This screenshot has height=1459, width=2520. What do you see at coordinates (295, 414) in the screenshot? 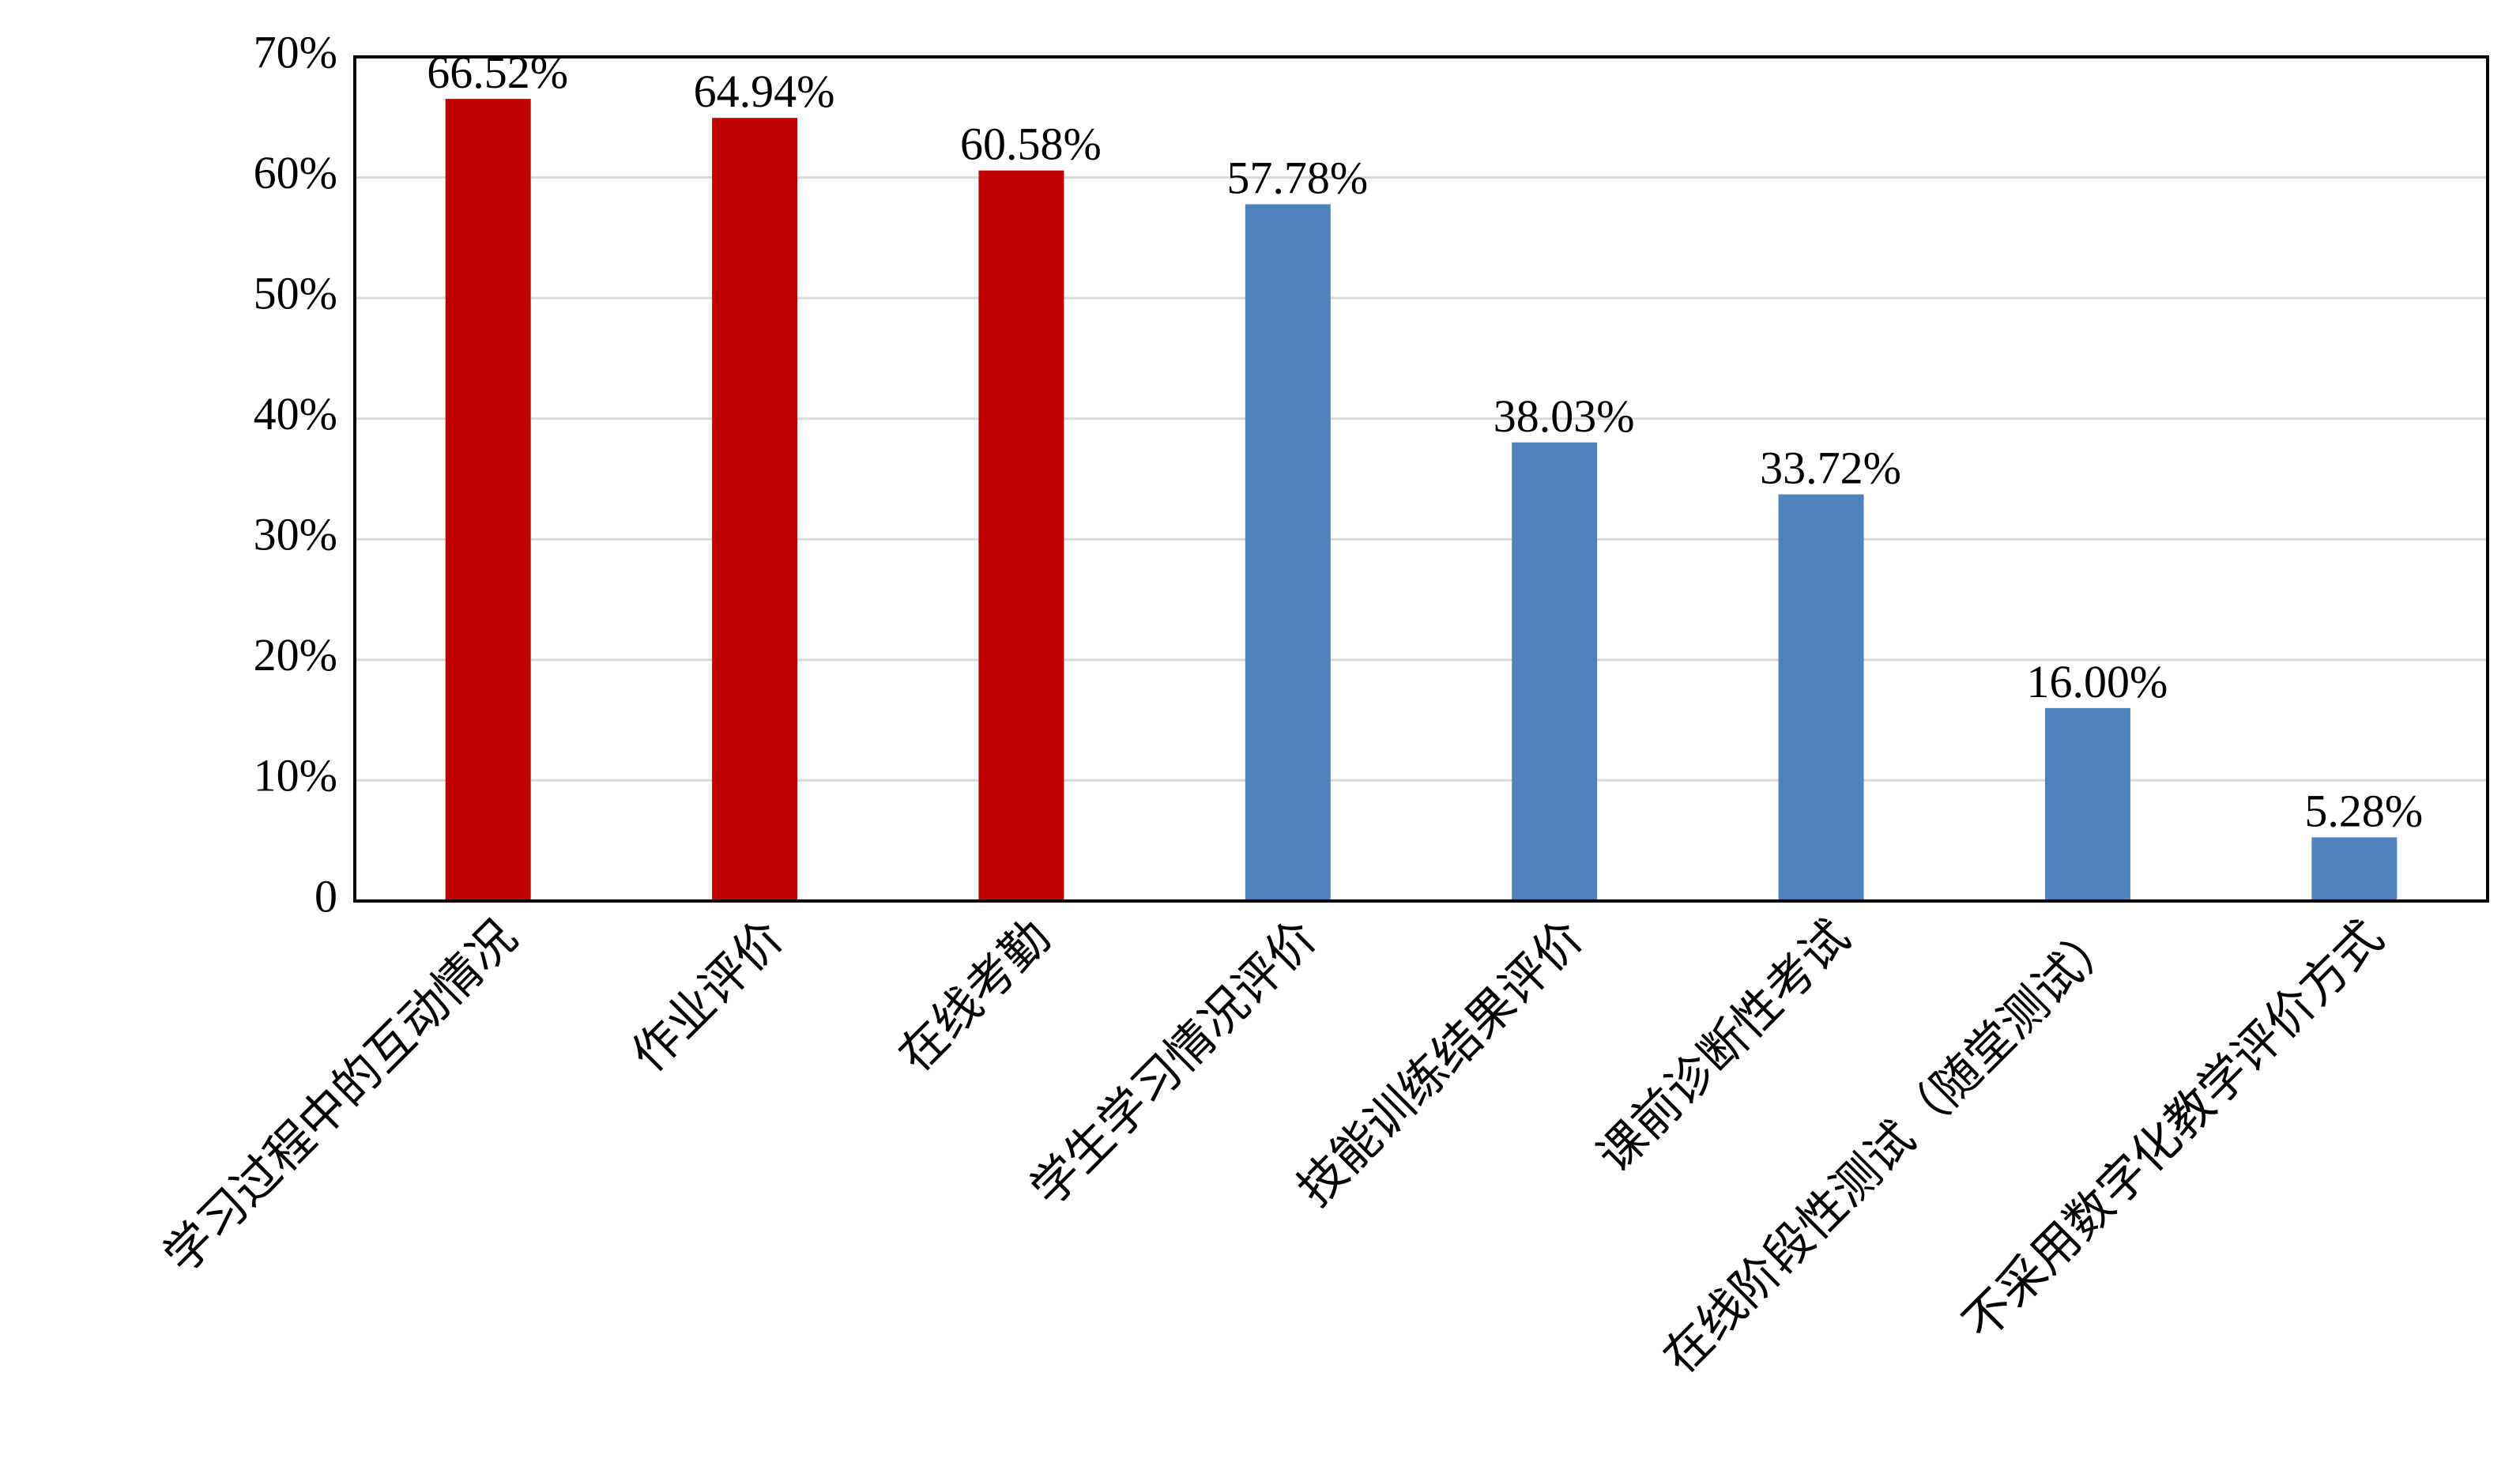
I see `y-tick-label: 40%` at bounding box center [295, 414].